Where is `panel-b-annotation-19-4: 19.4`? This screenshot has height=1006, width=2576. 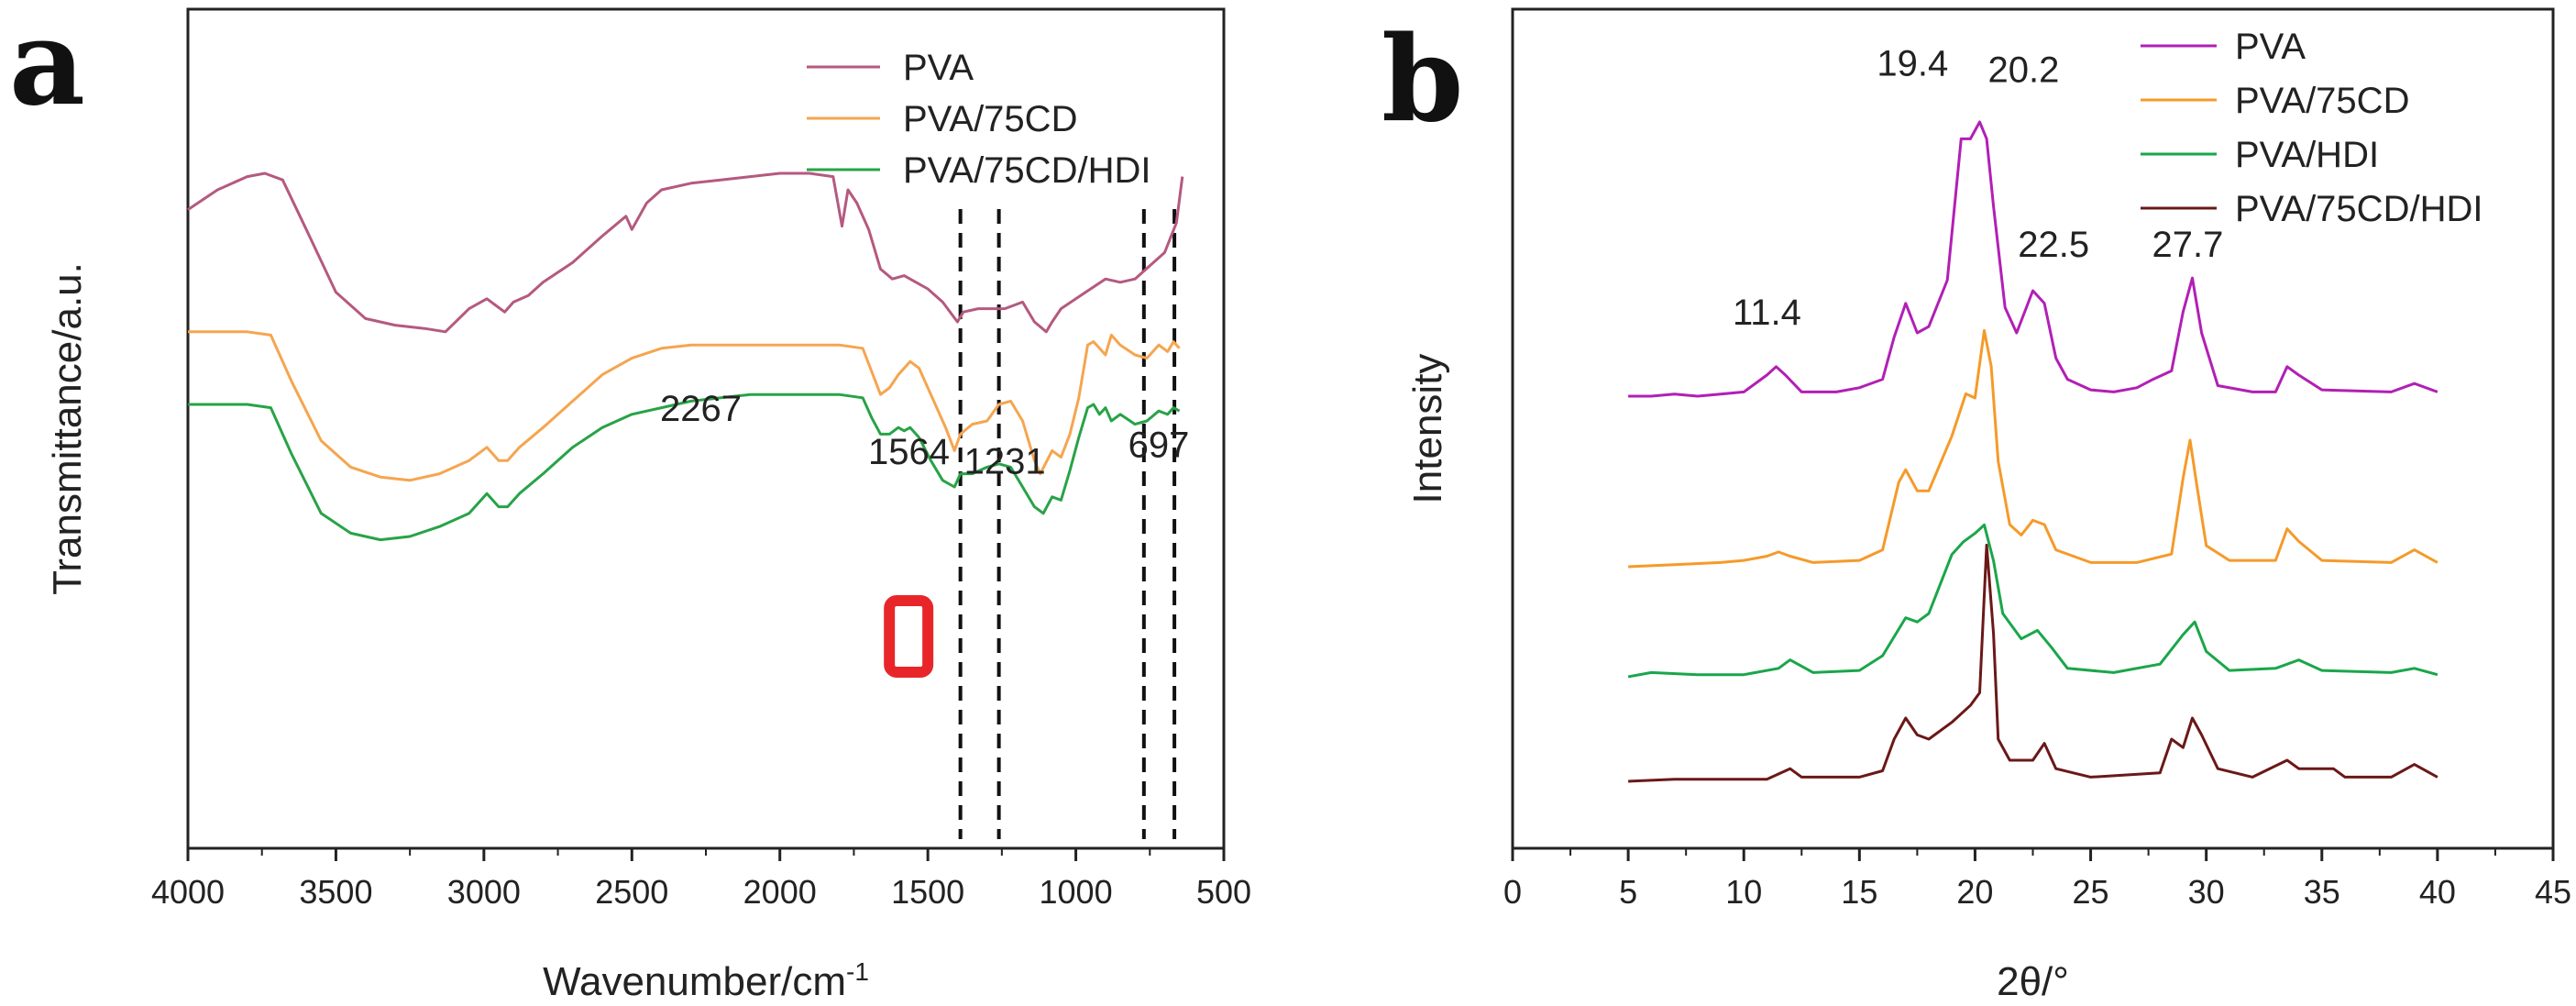 panel-b-annotation-19-4: 19.4 is located at coordinates (1912, 63).